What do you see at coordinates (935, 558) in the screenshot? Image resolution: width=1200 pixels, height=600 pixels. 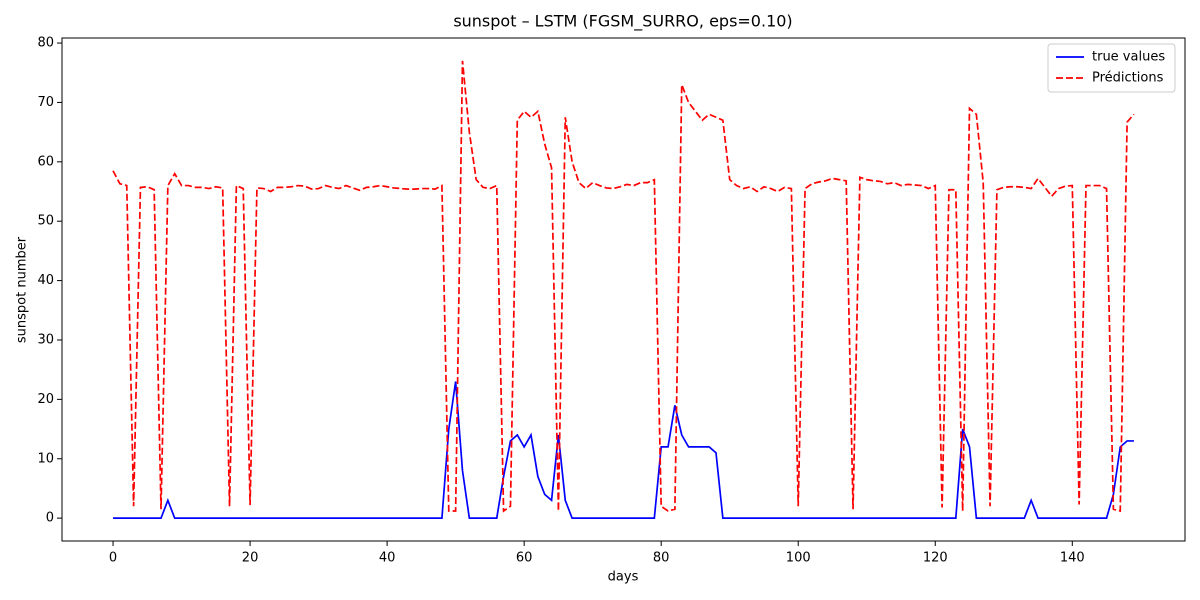 I see `x-tick-label: 120` at bounding box center [935, 558].